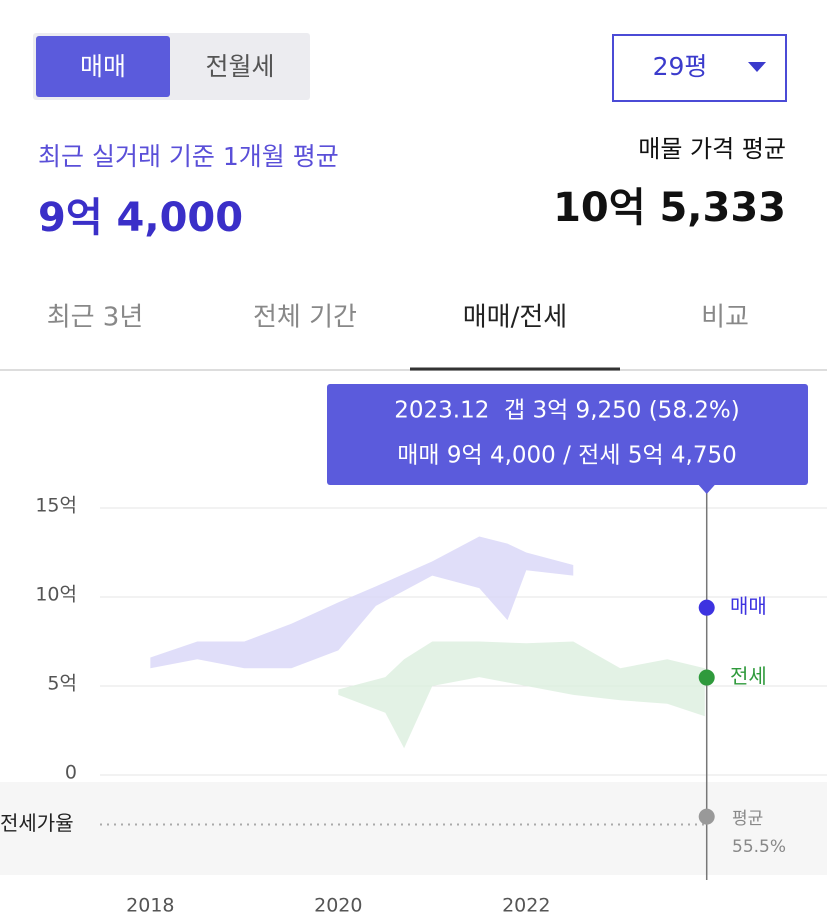 Image resolution: width=827 pixels, height=921 pixels. I want to click on tooltip, so click(567, 434).